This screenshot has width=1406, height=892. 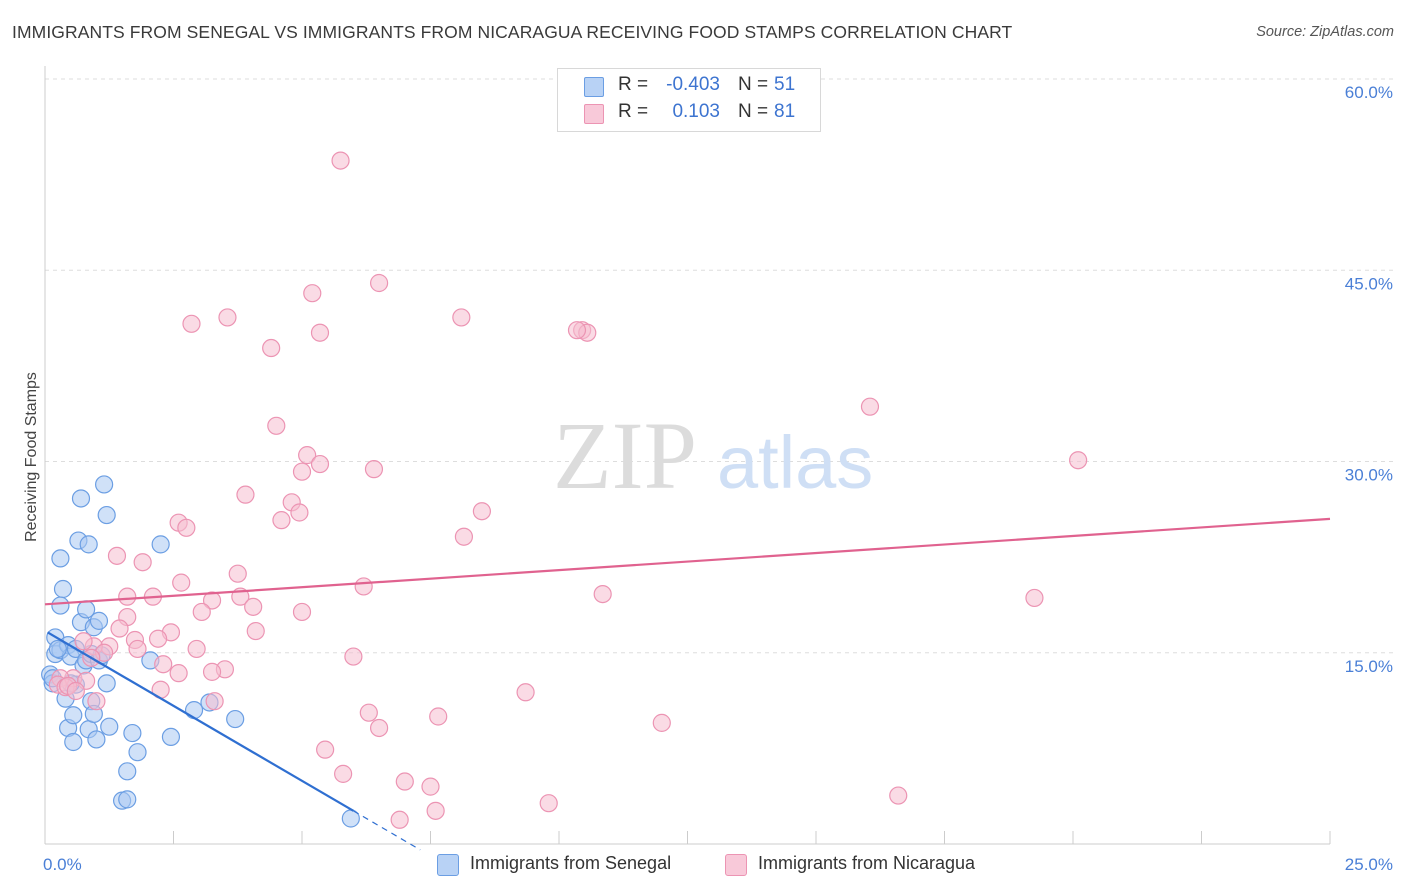 I want to click on senegal-trend-line, so click(x=200, y=721).